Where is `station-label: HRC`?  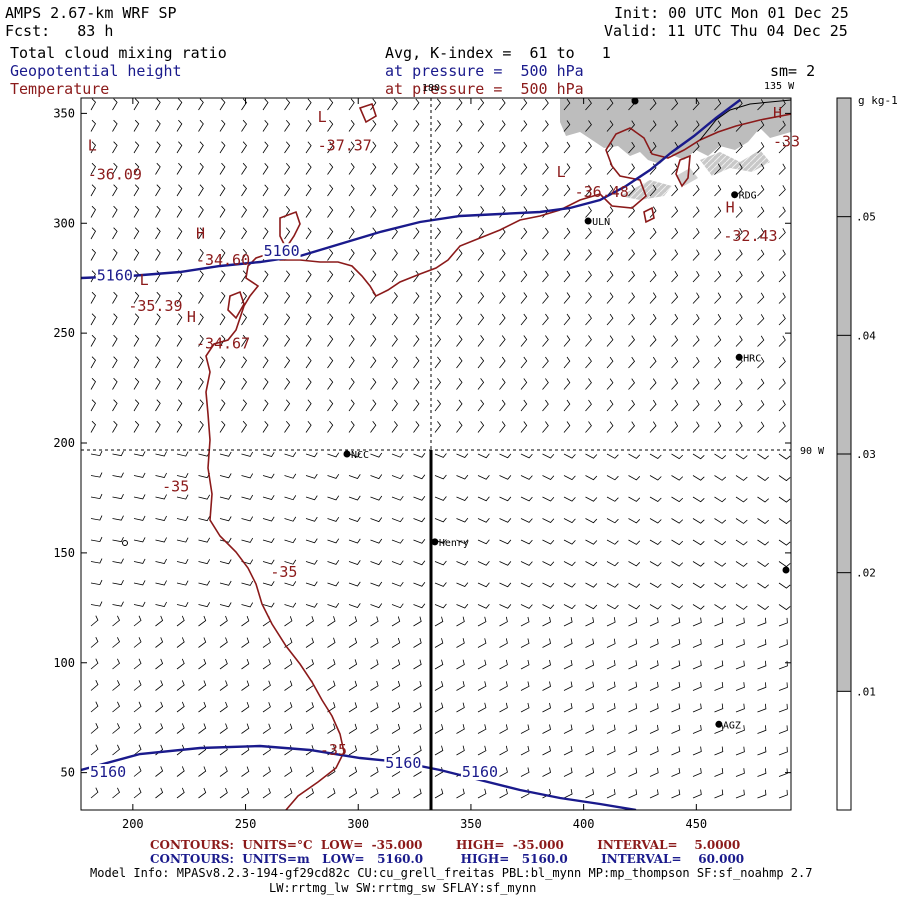
station-label: HRC is located at coordinates (752, 358).